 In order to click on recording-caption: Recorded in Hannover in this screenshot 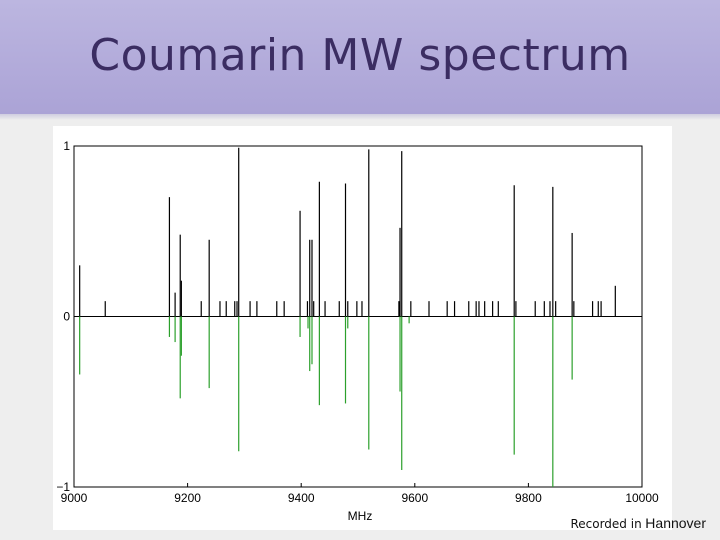, I will do `click(638, 523)`.